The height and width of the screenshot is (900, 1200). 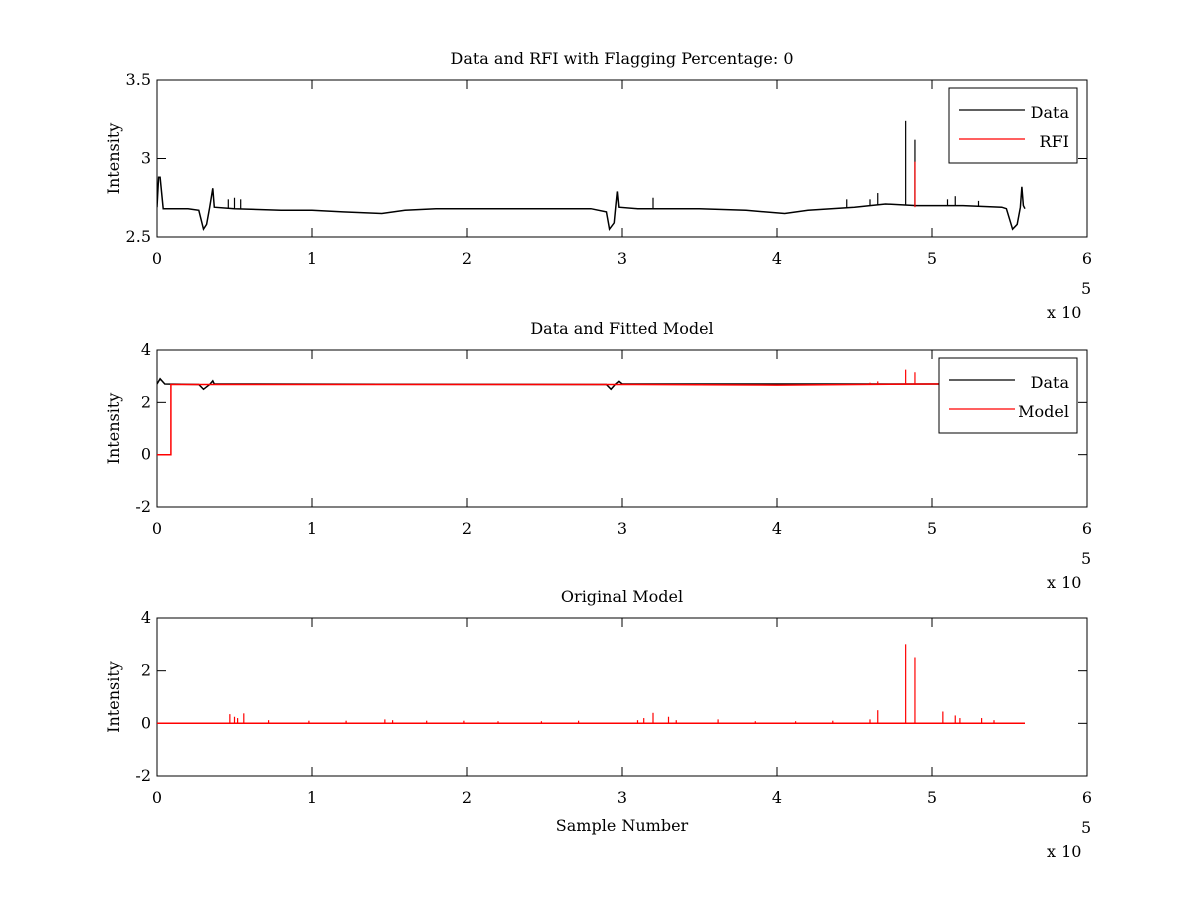 I want to click on y-tick-label: 2.5, so click(x=138, y=236).